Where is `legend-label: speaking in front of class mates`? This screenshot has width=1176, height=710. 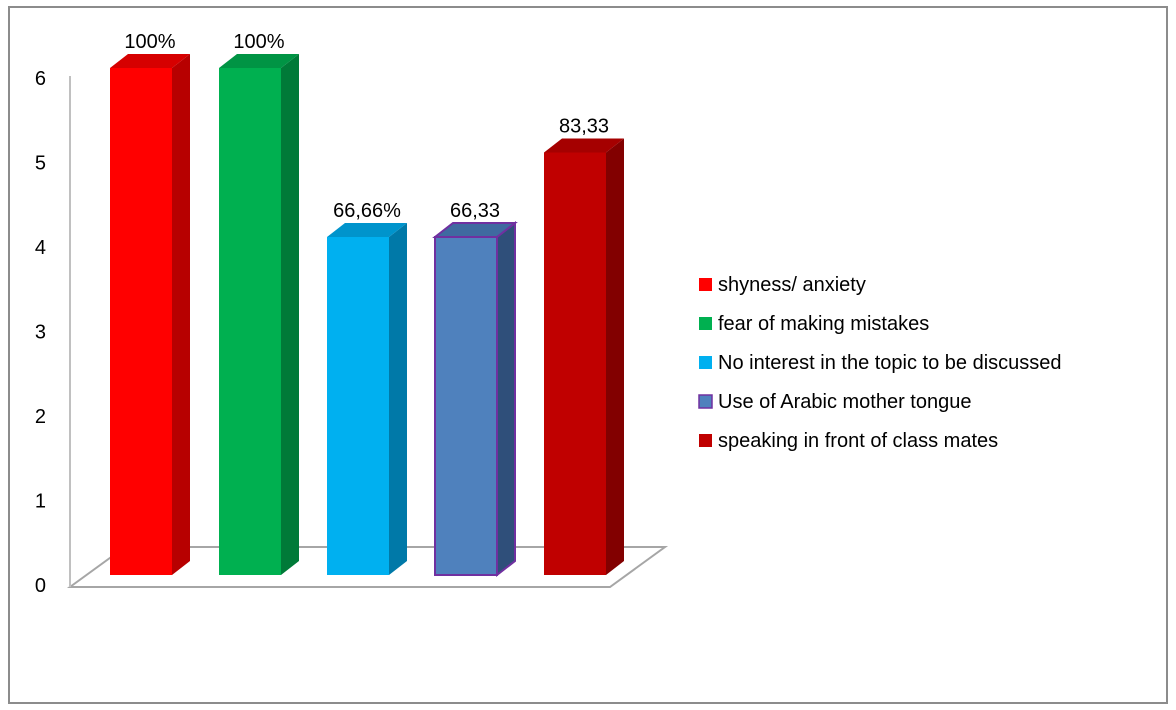 legend-label: speaking in front of class mates is located at coordinates (858, 441).